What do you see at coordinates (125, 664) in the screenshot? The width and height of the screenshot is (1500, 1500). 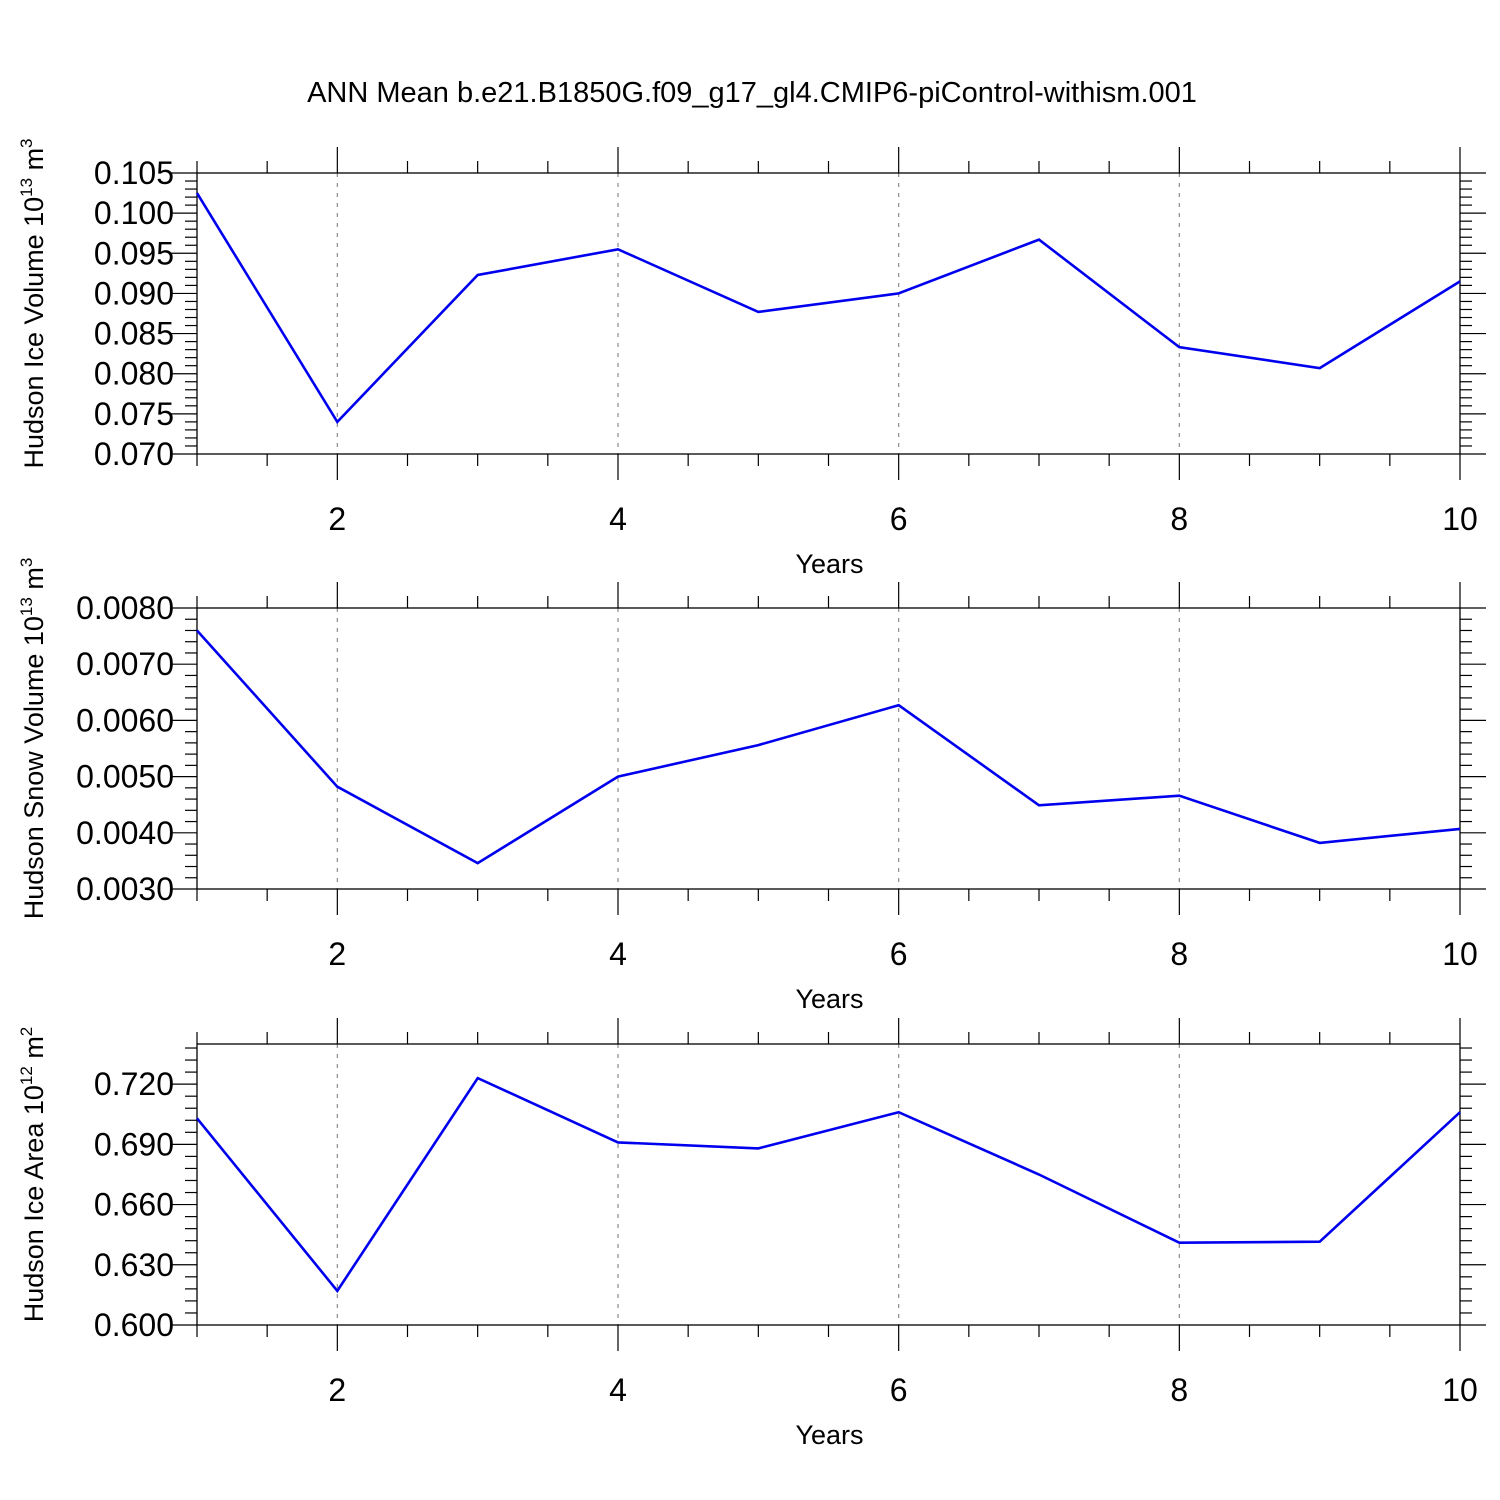 I see `y-tick-label: 0.0070` at bounding box center [125, 664].